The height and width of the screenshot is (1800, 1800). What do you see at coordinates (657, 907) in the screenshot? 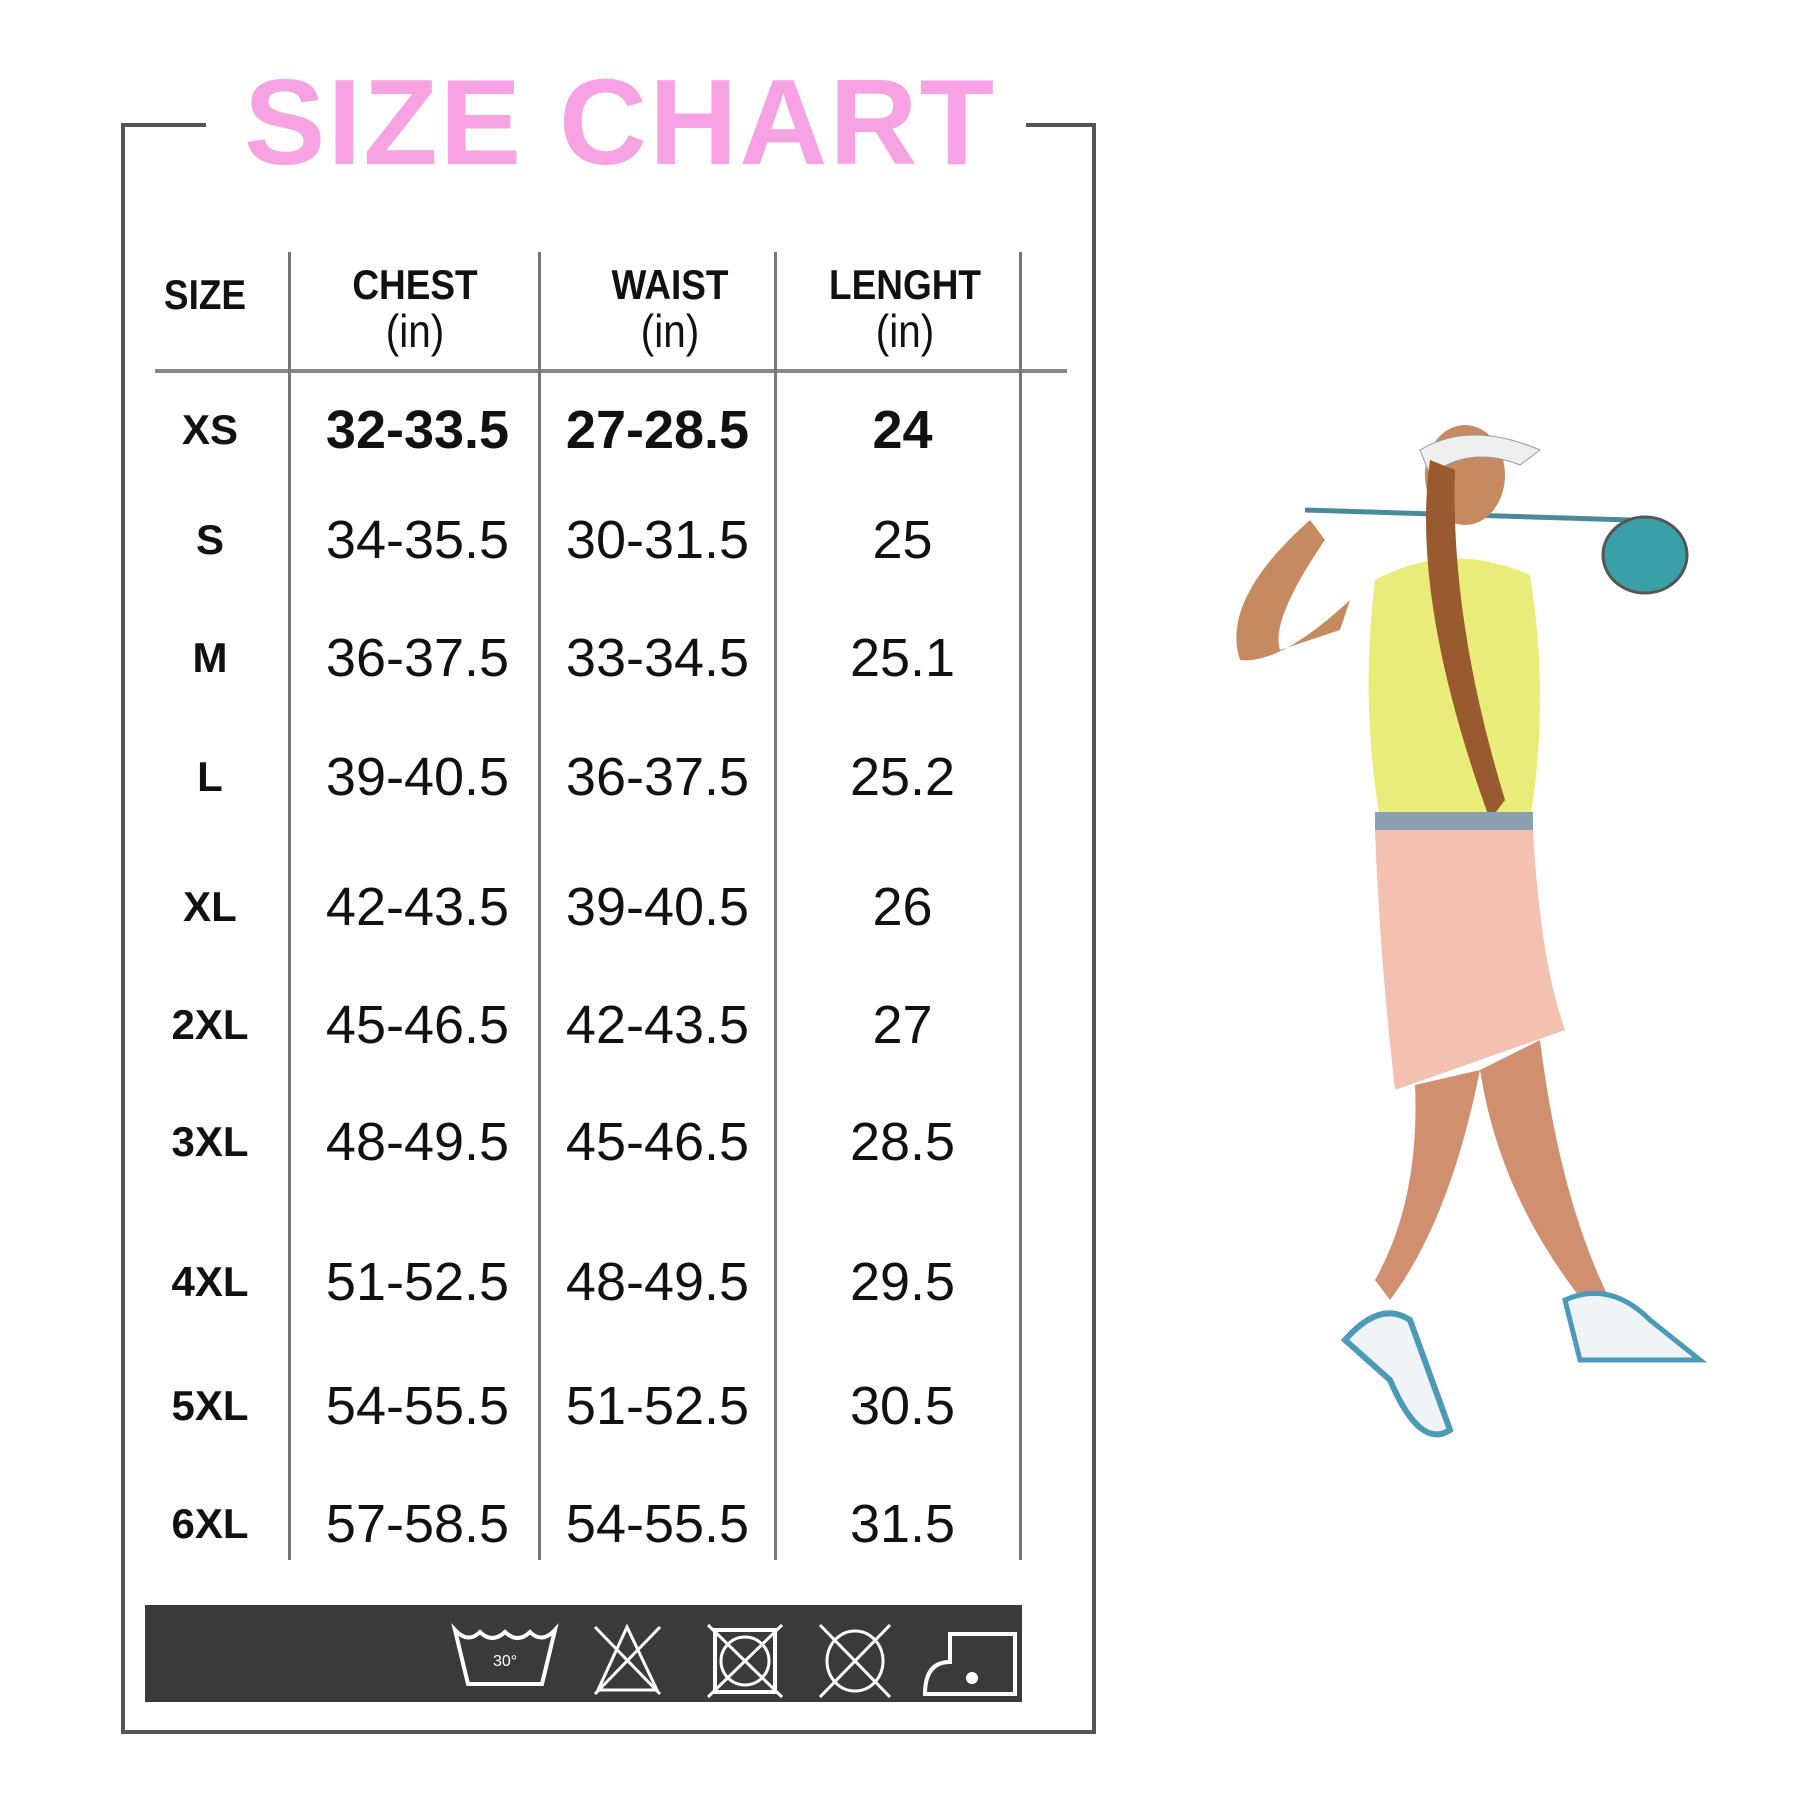
I see `cell-waist: 39-40.5` at bounding box center [657, 907].